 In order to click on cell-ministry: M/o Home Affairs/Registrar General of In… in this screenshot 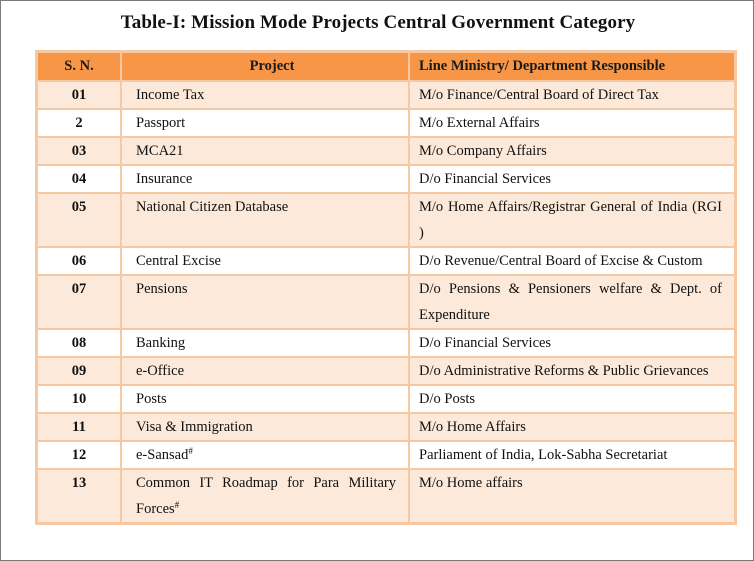, I will do `click(572, 220)`.